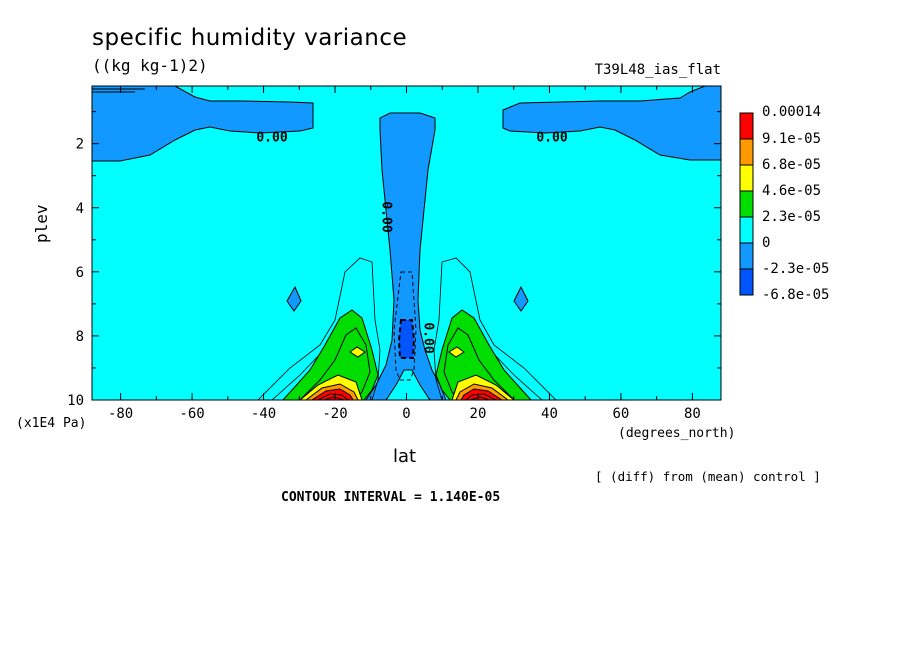 Image resolution: width=904 pixels, height=654 pixels. What do you see at coordinates (483, 354) in the screenshot?
I see `positive-lobe-right` at bounding box center [483, 354].